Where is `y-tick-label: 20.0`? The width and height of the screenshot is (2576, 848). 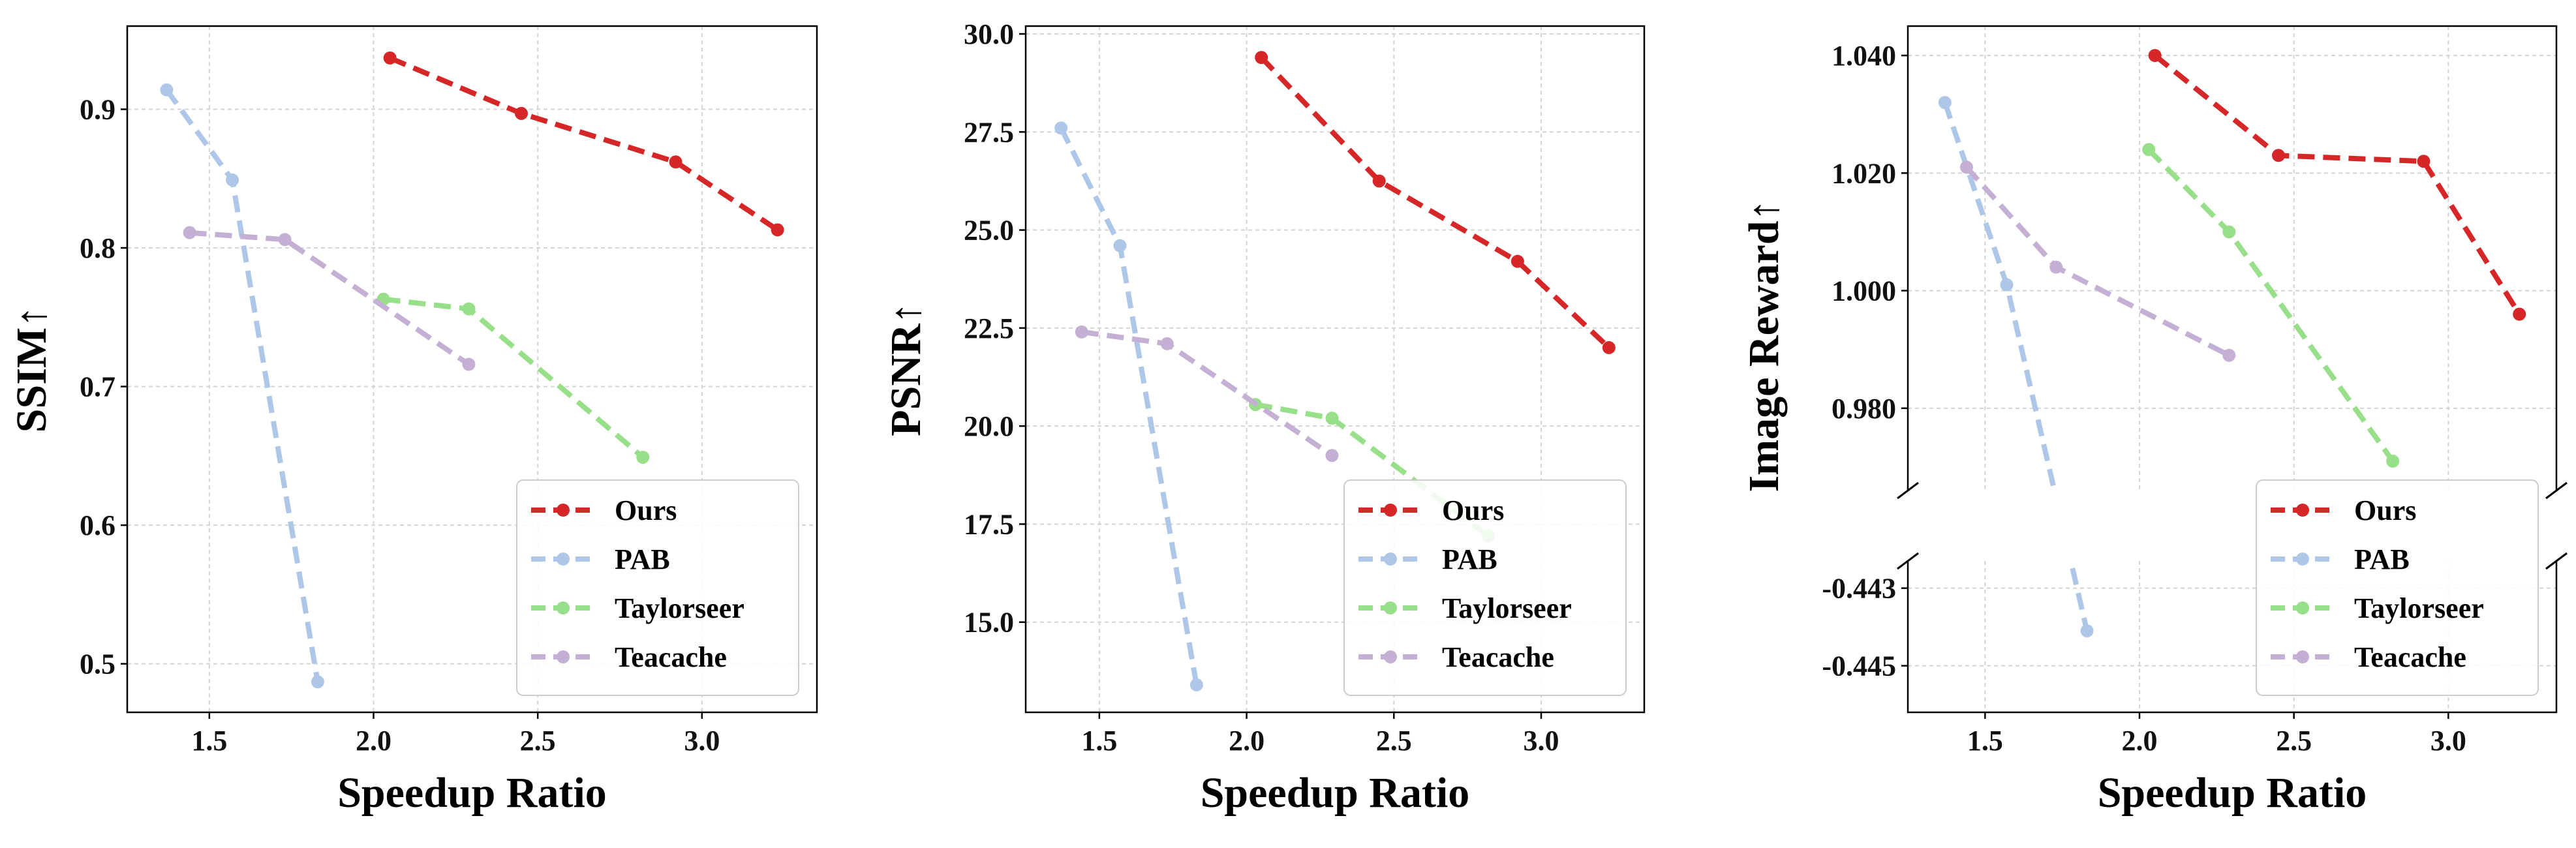 y-tick-label: 20.0 is located at coordinates (989, 426).